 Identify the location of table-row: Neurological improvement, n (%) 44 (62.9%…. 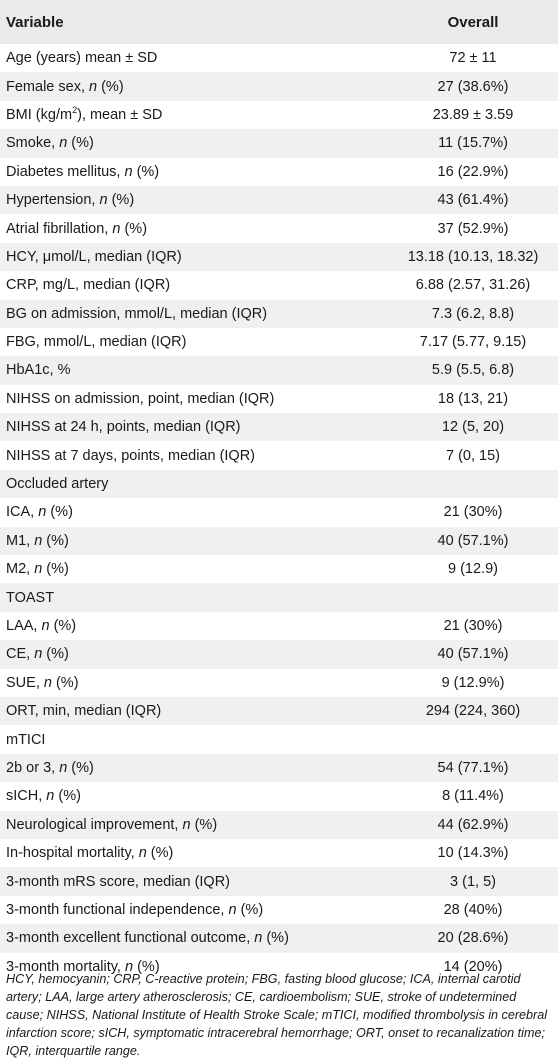
(279, 824).